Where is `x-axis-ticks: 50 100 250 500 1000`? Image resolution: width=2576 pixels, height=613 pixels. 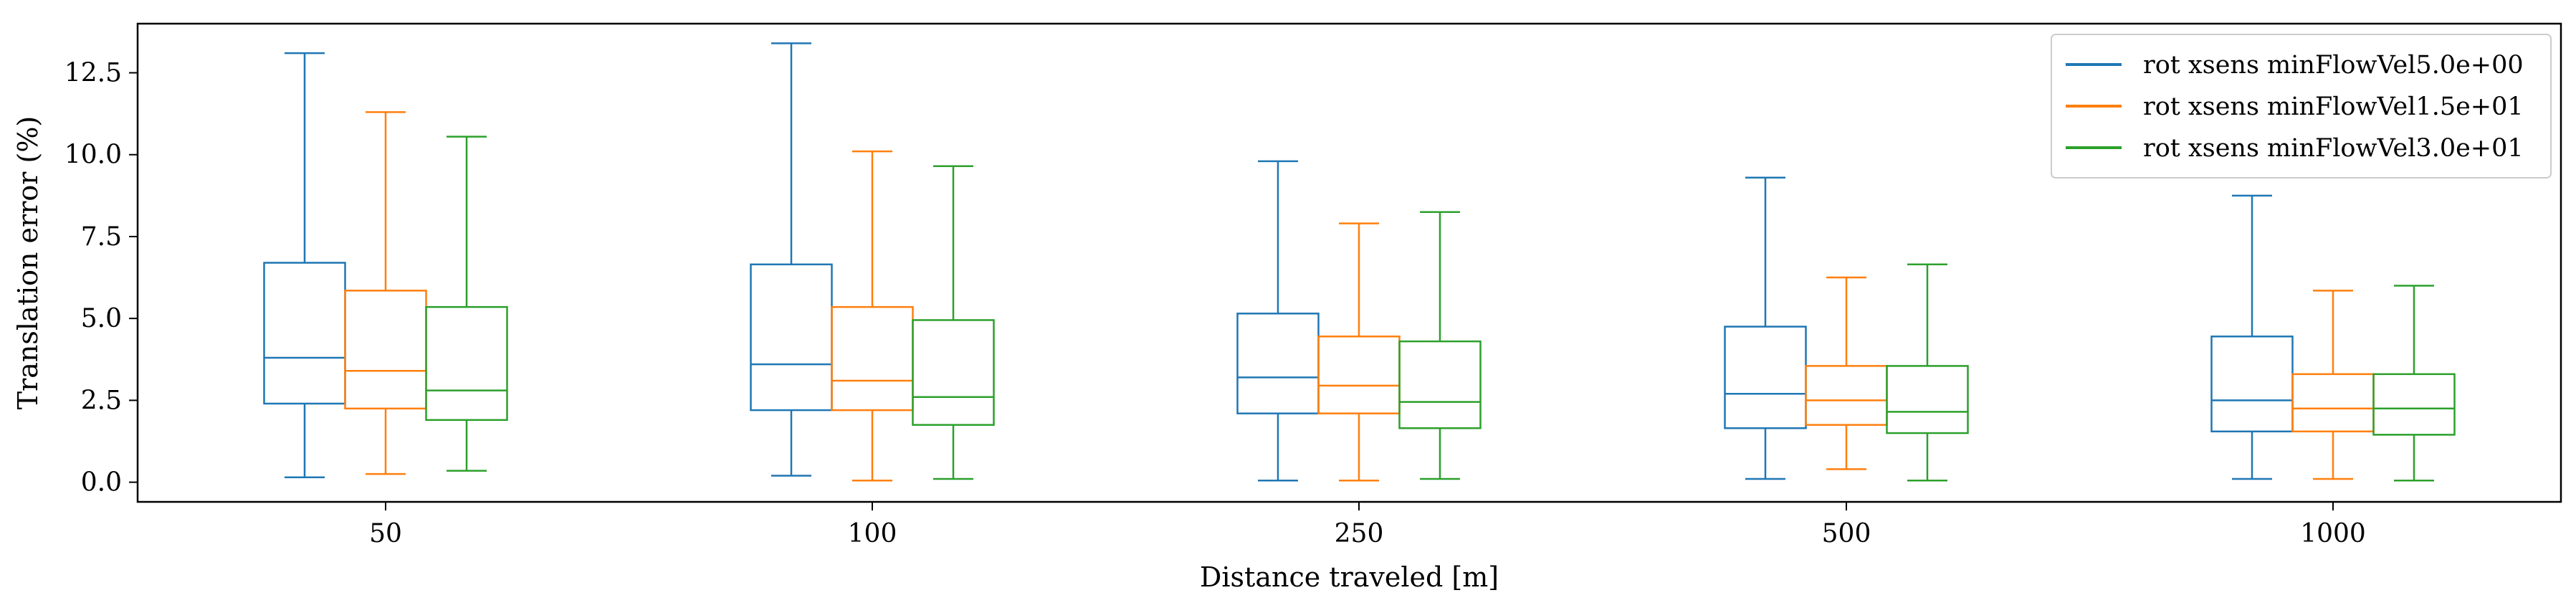 x-axis-ticks: 50 100 250 500 1000 is located at coordinates (1367, 525).